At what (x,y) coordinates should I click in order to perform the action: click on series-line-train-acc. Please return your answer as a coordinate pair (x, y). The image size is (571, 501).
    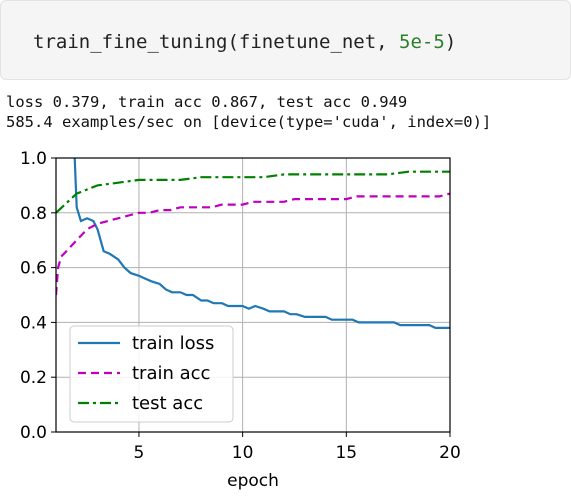
    Looking at the image, I should click on (253, 244).